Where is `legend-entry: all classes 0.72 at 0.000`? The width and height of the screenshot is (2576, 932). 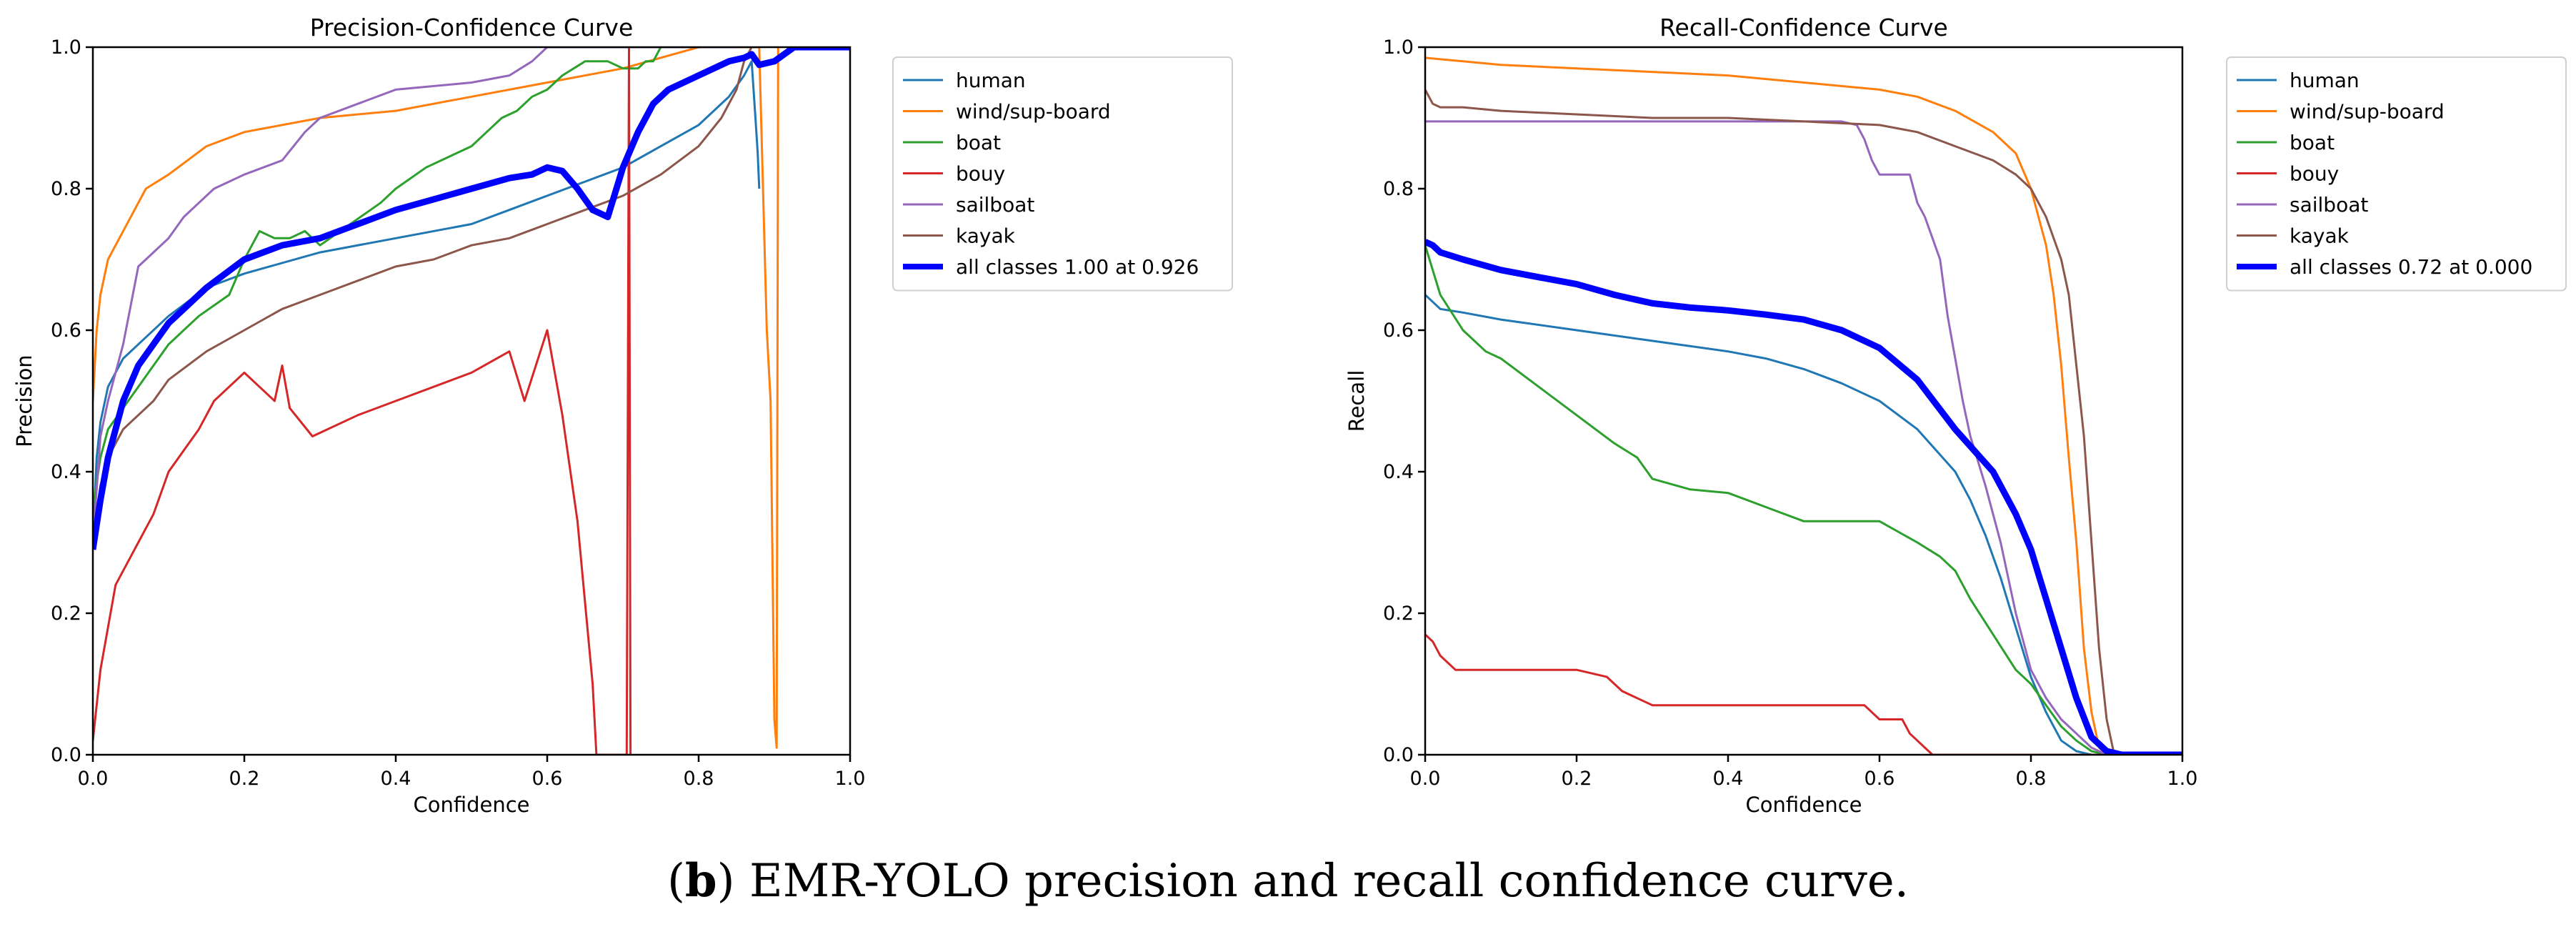
legend-entry: all classes 0.72 at 0.000 is located at coordinates (2411, 267).